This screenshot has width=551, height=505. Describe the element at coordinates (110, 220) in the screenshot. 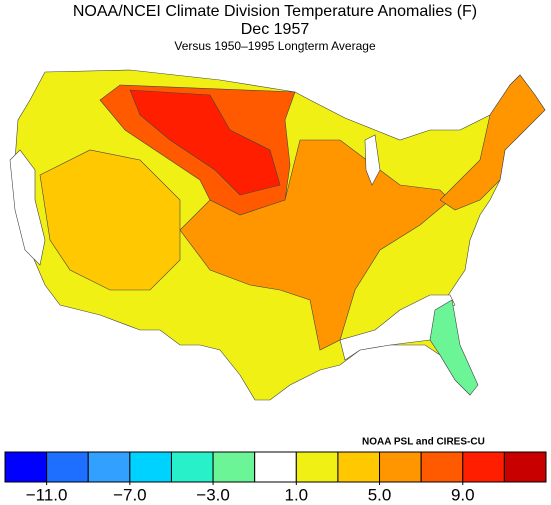

I see `region-west` at that location.